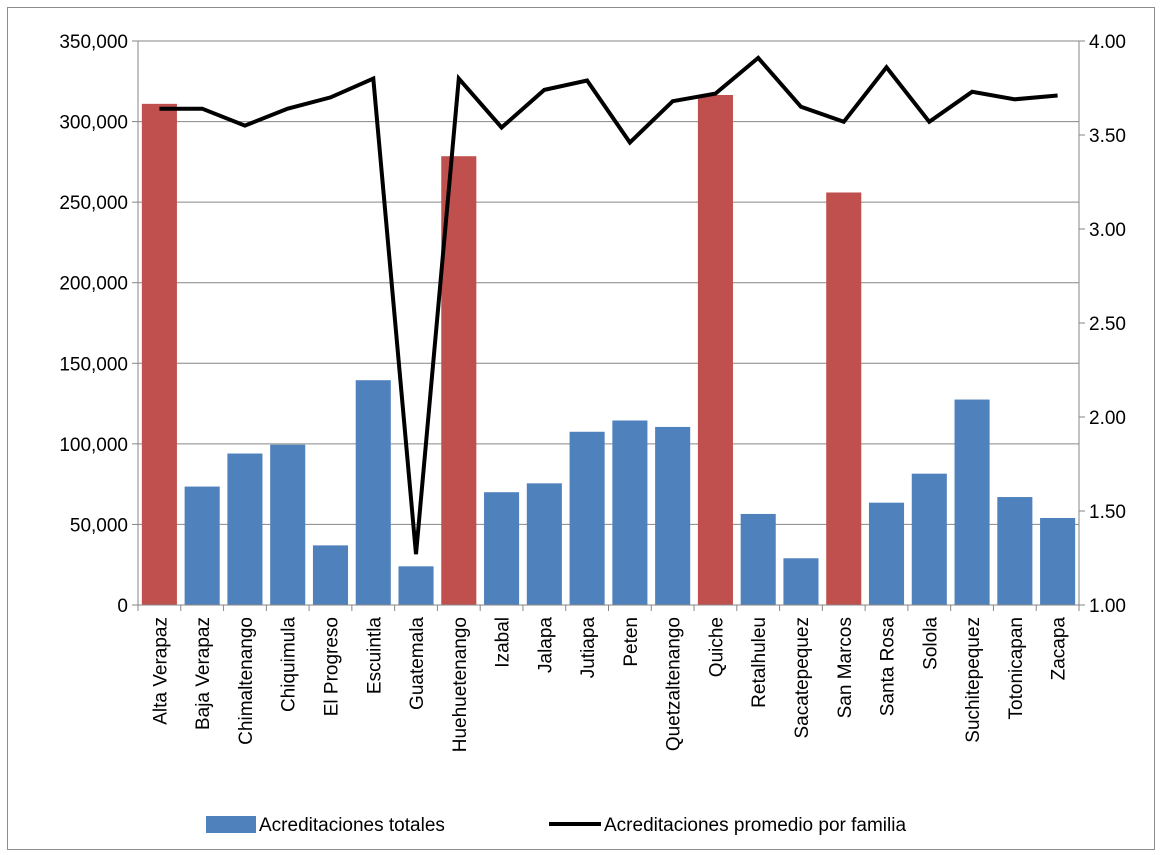  I want to click on y-right-tick-label: 1.00, so click(1107, 606).